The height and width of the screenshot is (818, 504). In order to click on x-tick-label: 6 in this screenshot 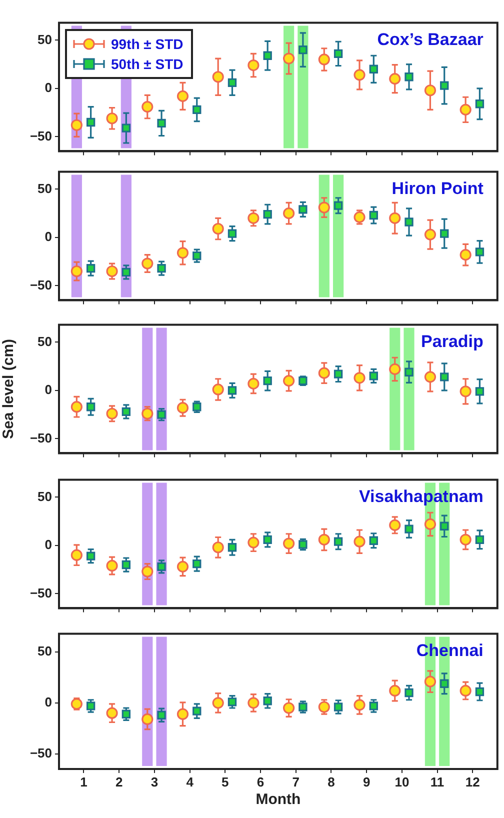, I will do `click(260, 782)`.